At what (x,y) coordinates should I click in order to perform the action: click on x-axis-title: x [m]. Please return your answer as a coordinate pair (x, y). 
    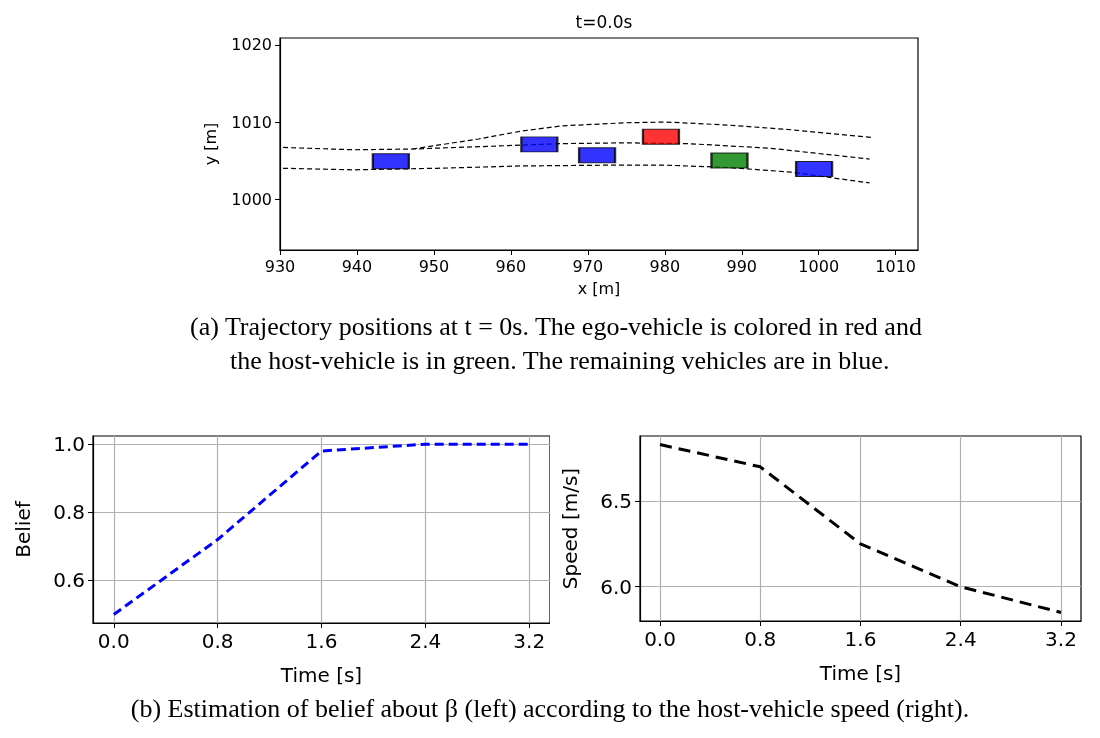
    Looking at the image, I should click on (599, 288).